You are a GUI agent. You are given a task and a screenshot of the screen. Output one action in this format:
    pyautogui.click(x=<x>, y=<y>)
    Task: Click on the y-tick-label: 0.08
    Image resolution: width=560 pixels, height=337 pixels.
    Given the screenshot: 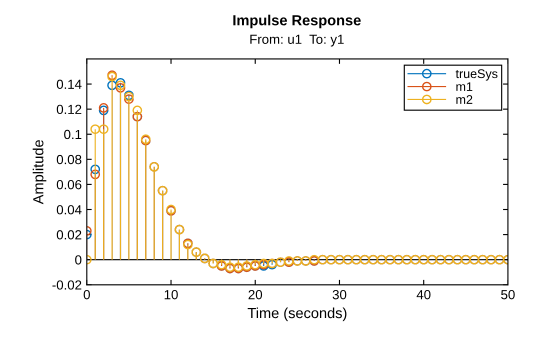 What is the action you would take?
    pyautogui.click(x=69, y=159)
    